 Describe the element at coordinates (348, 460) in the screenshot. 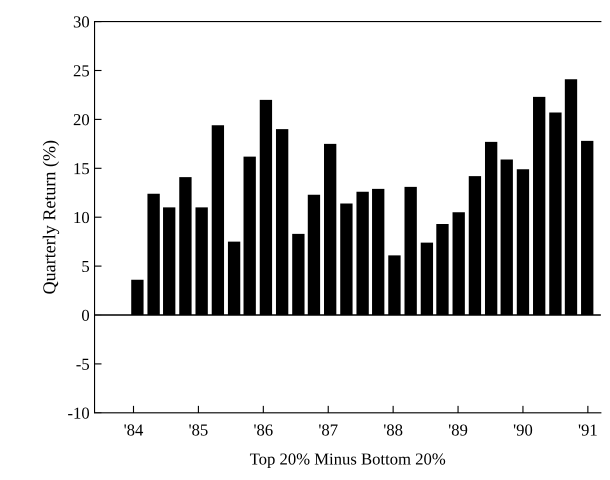

I see `x-axis-title: Top 20% Minus Bottom 20%` at that location.